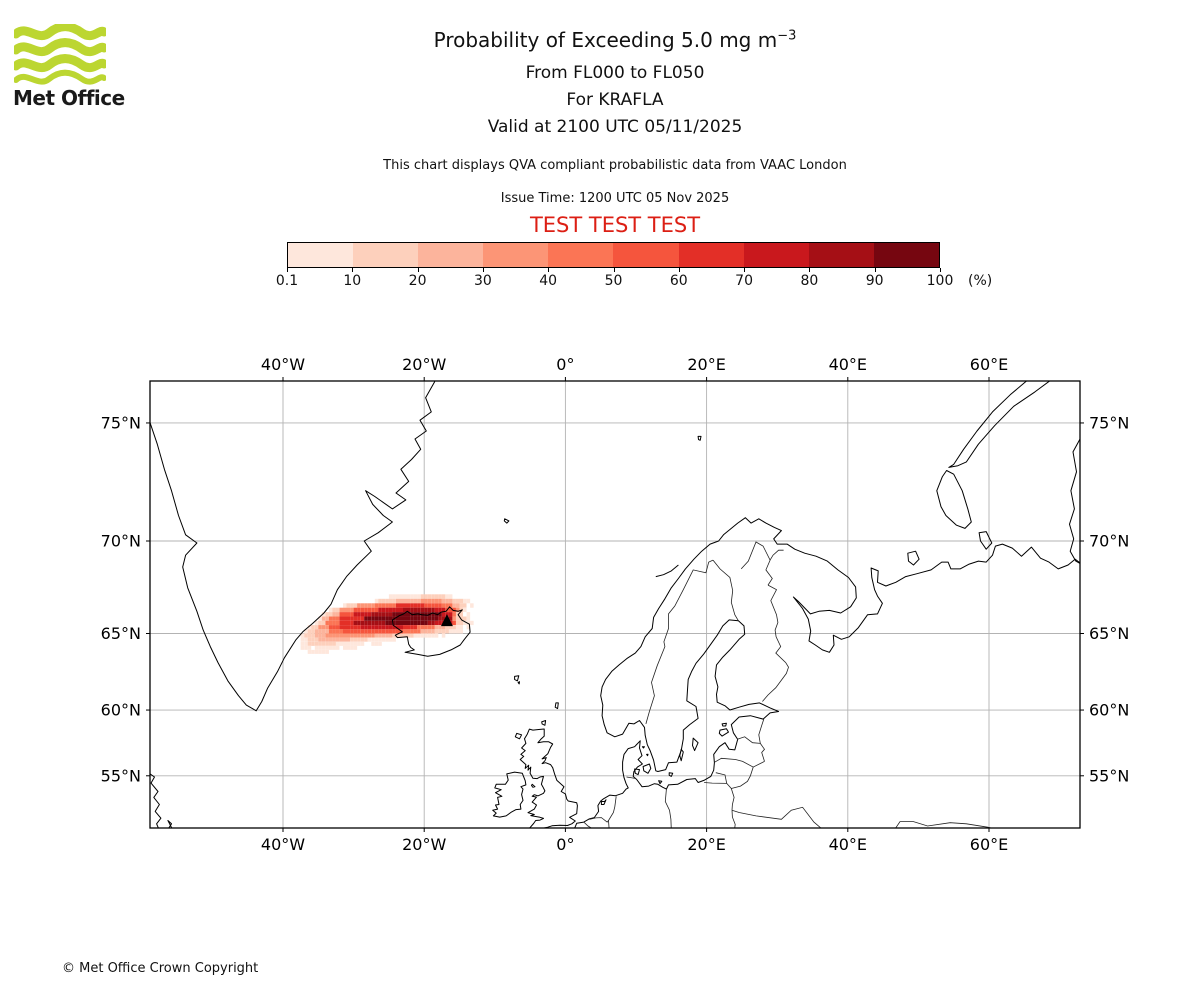  Describe the element at coordinates (643, 747) in the screenshot. I see `coast-laeso` at that location.